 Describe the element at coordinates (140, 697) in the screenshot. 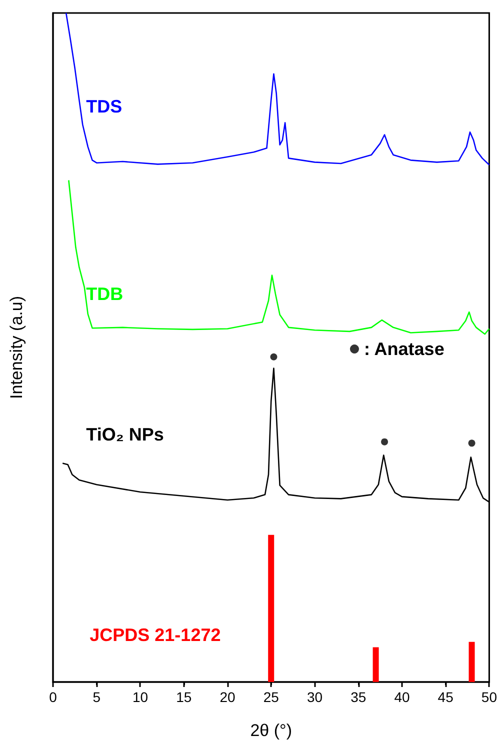

I see `x-tick-label: 10` at that location.